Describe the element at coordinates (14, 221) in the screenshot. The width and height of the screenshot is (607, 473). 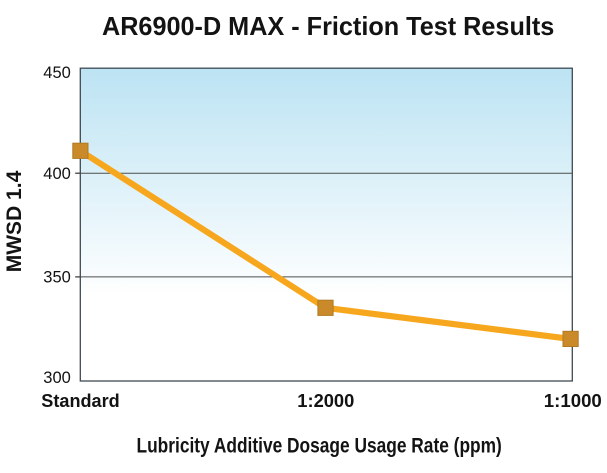
I see `svg-text: MWSD 1.4` at that location.